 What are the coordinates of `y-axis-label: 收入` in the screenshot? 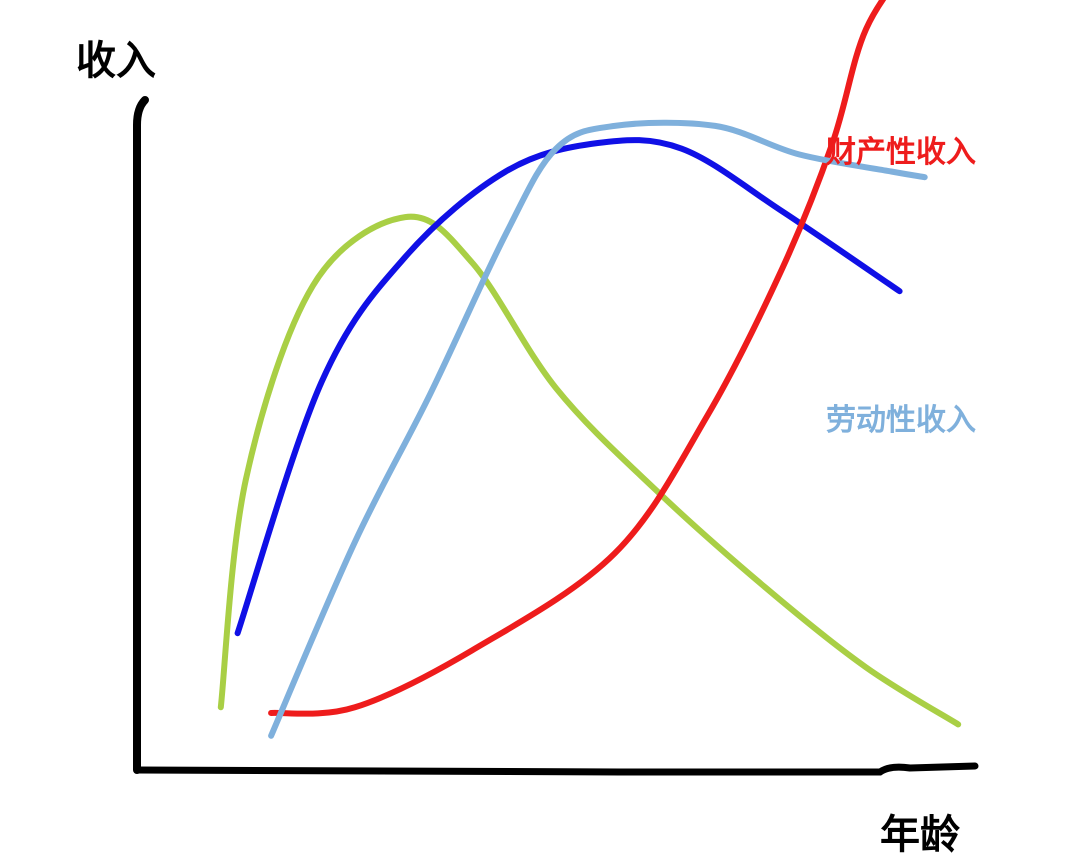 It's located at (116, 61).